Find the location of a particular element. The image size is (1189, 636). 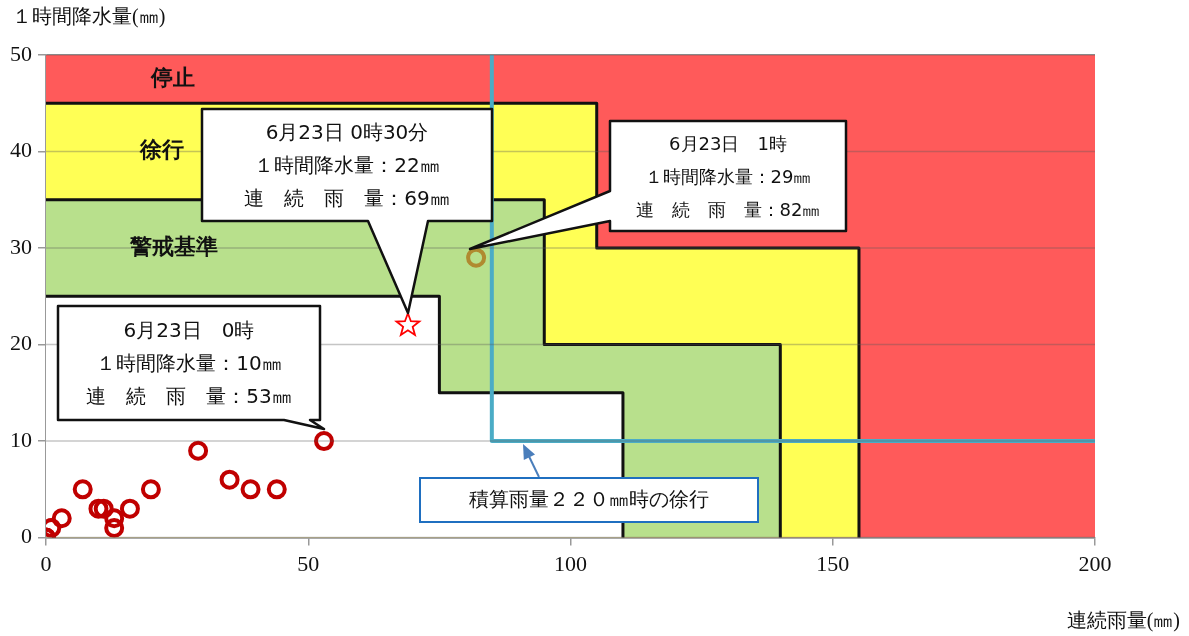

series-label: 徐行 is located at coordinates (162, 150).